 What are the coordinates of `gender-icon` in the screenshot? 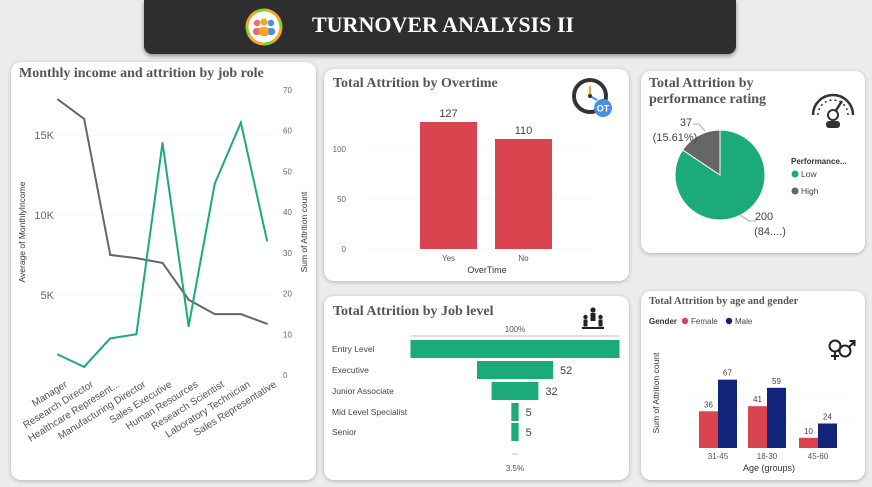 It's located at (842, 349).